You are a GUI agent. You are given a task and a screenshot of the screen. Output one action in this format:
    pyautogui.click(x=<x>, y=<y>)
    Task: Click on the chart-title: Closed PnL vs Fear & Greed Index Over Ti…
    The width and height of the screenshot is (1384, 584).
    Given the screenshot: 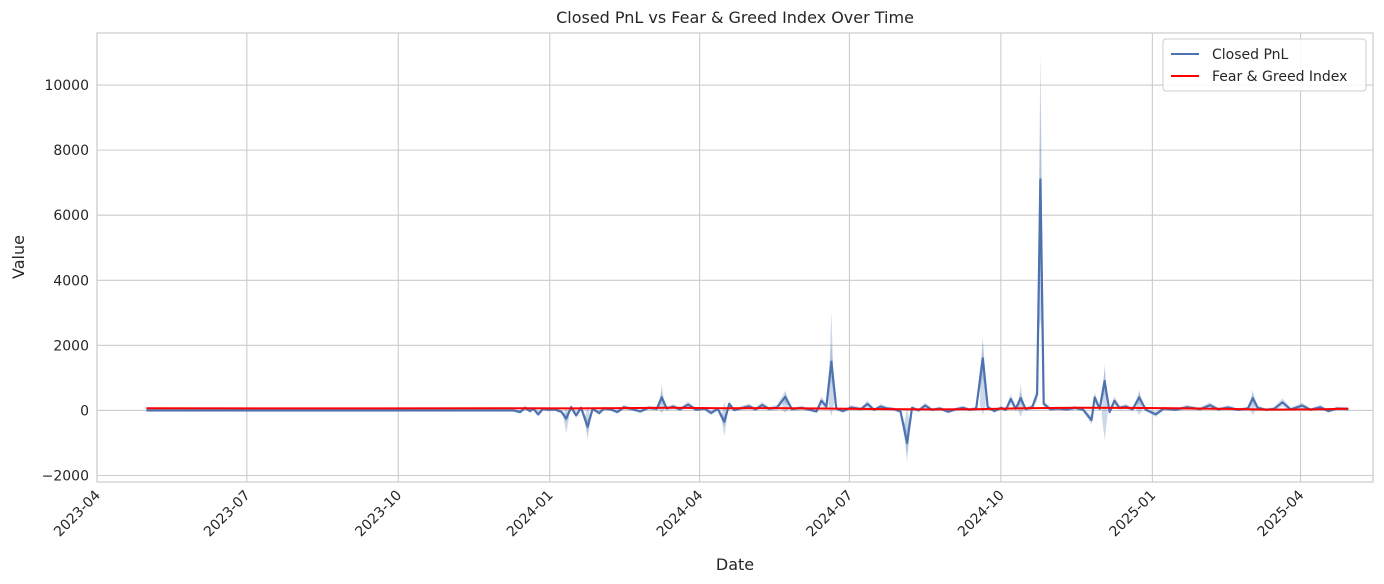 What is the action you would take?
    pyautogui.click(x=735, y=17)
    